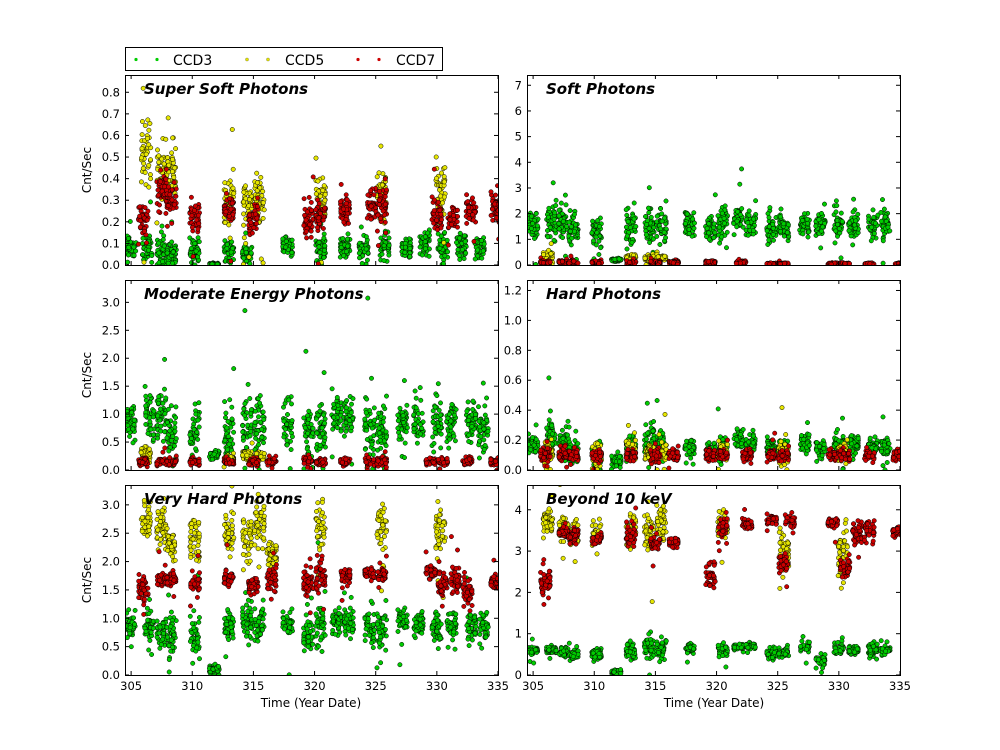 The image size is (1000, 750). What do you see at coordinates (111, 157) in the screenshot?
I see `y-tick-label: 0.5` at bounding box center [111, 157].